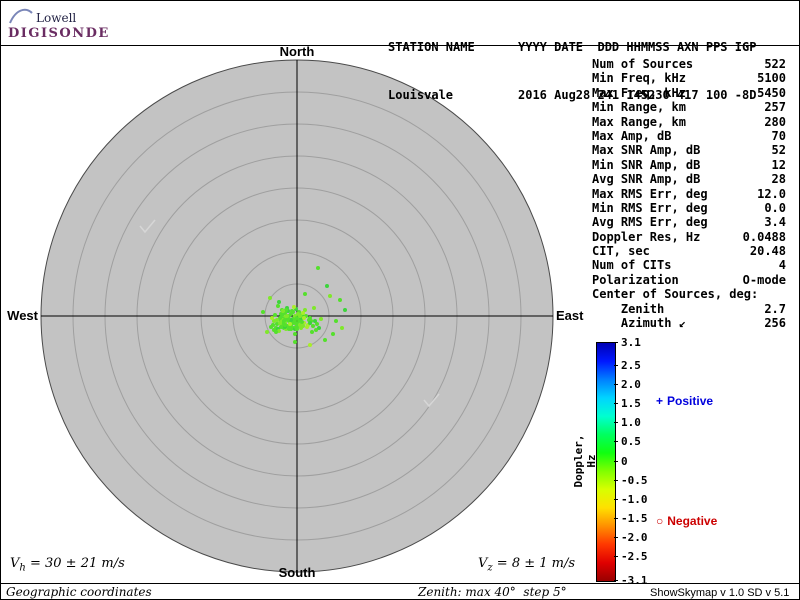 This screenshot has width=800, height=600. I want to click on station-name: Louisvale, so click(421, 95).